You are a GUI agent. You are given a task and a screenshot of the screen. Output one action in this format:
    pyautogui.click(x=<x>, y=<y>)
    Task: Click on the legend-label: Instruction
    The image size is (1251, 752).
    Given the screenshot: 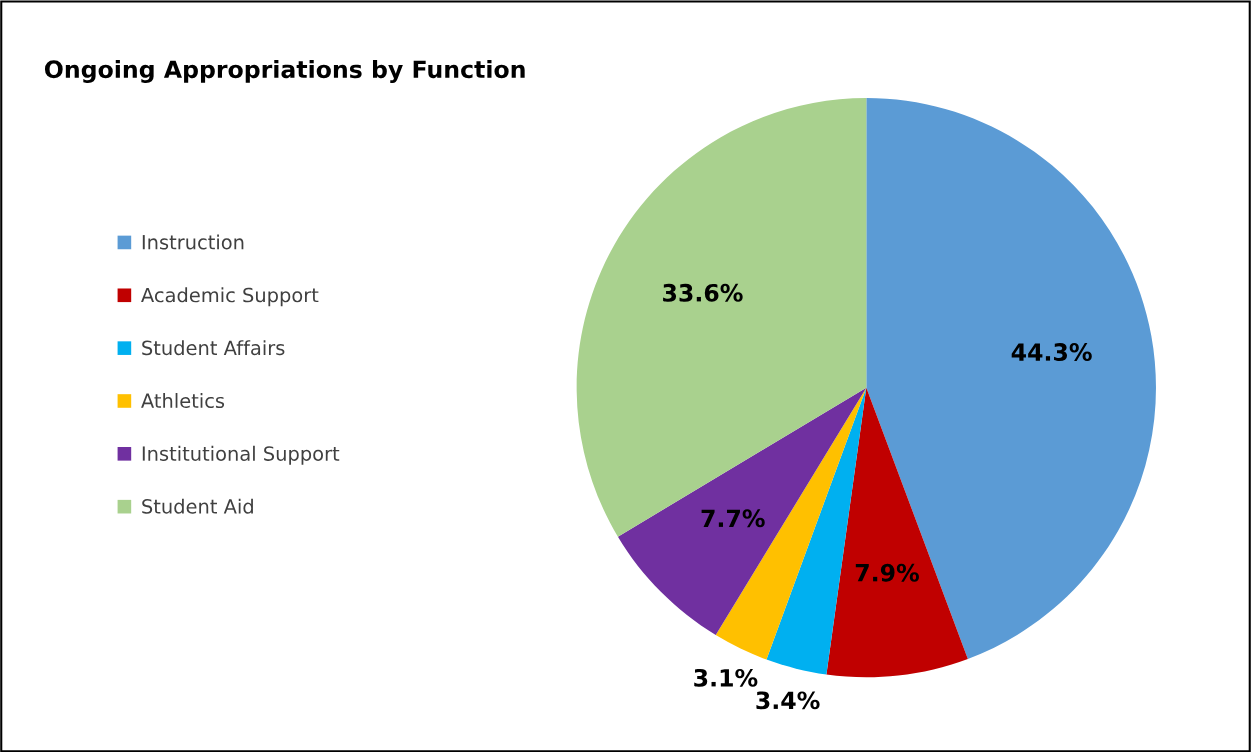 What is the action you would take?
    pyautogui.click(x=193, y=242)
    